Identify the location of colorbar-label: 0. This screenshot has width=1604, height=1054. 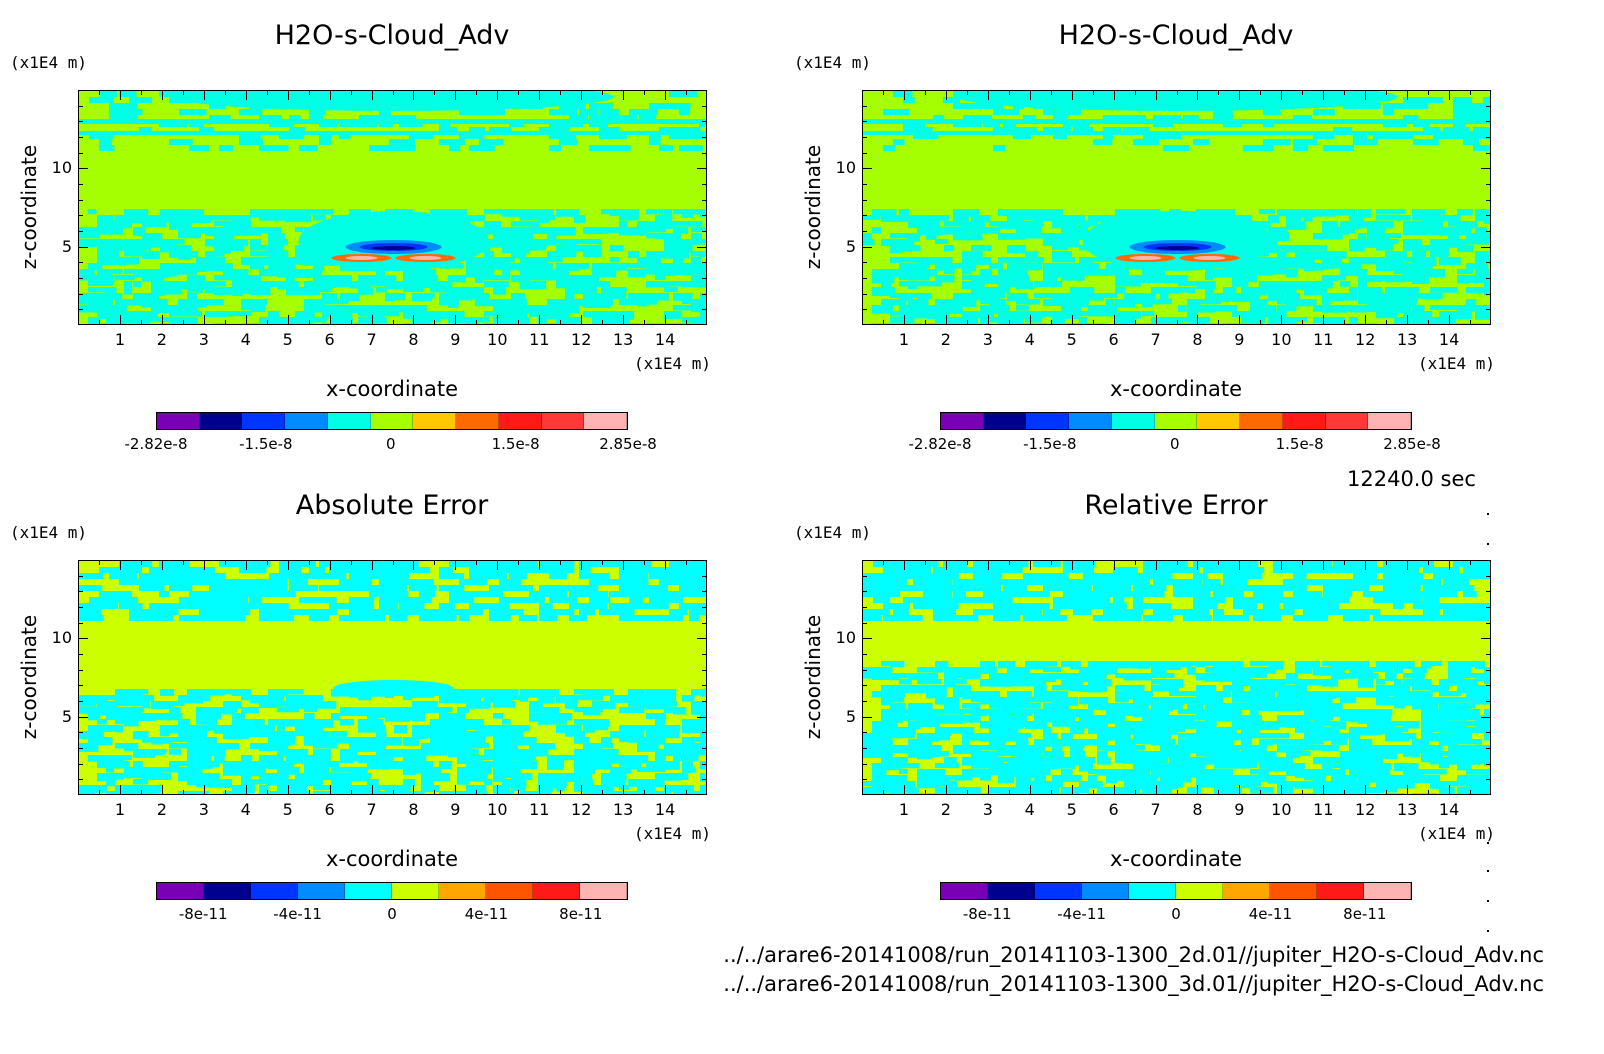
(1174, 444).